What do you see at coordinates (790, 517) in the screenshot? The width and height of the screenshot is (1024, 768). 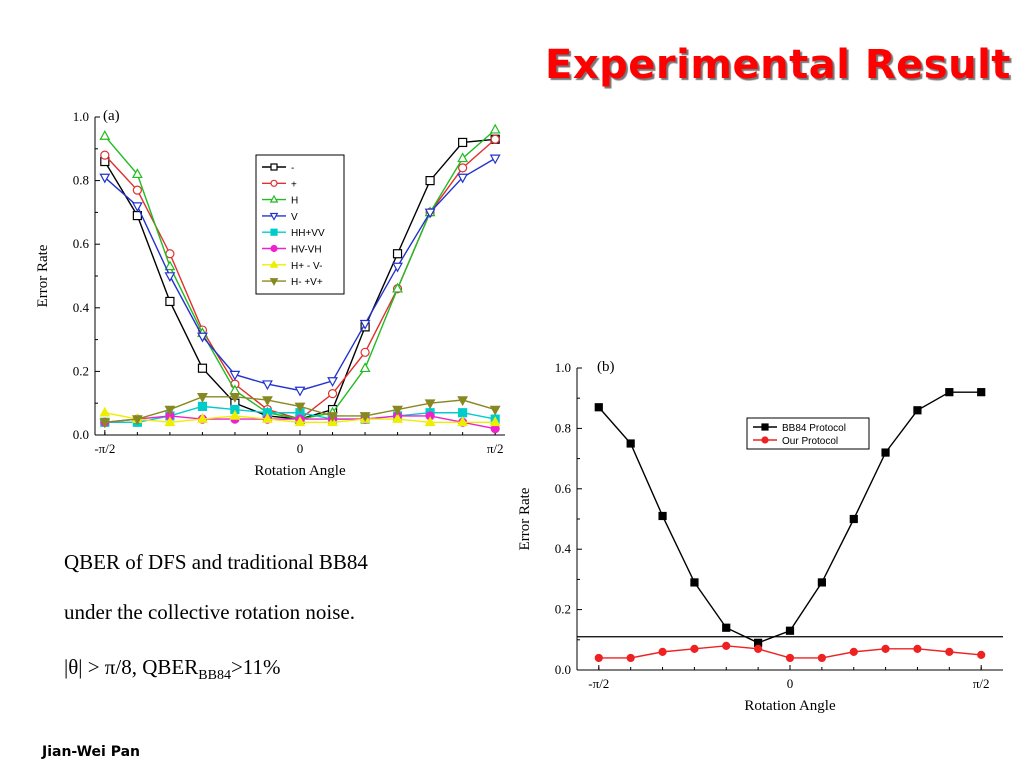 I see `series-bb84-protocol` at bounding box center [790, 517].